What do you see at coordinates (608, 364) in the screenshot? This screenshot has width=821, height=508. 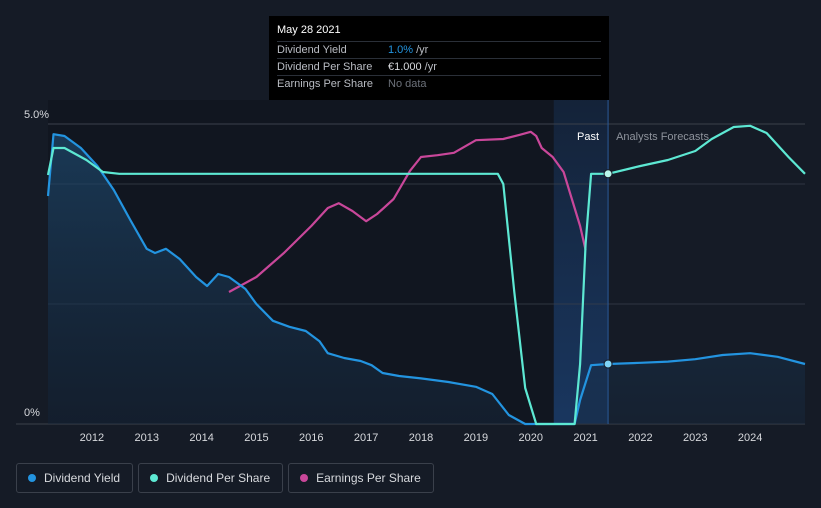 I see `dividend-yield-marker` at bounding box center [608, 364].